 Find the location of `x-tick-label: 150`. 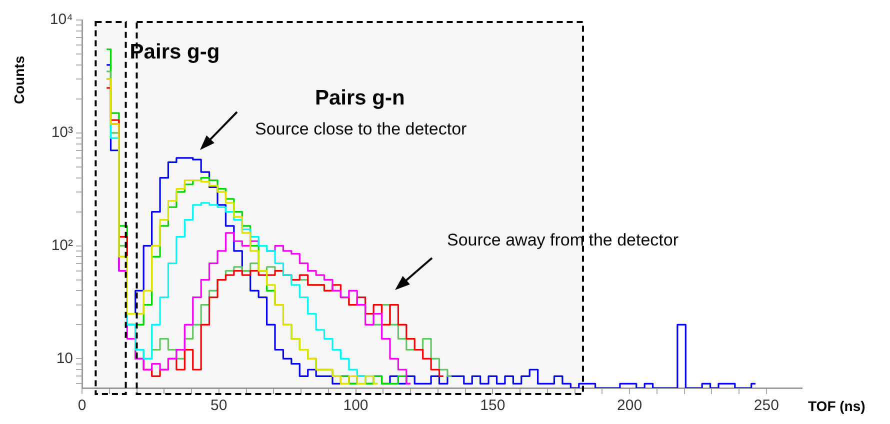

x-tick-label: 150 is located at coordinates (493, 405).